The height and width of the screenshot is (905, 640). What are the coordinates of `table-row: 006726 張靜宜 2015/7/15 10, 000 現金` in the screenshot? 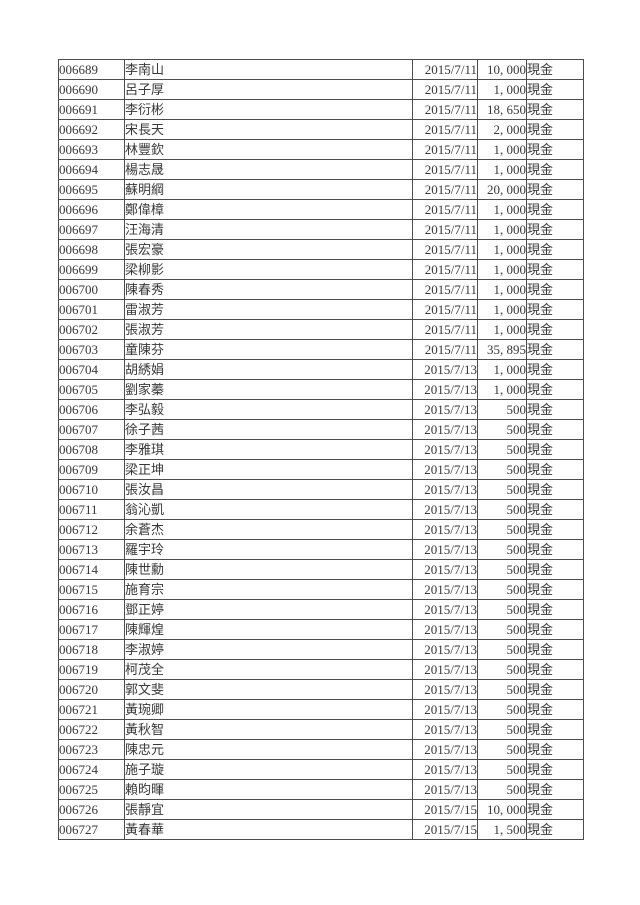 It's located at (321, 809).